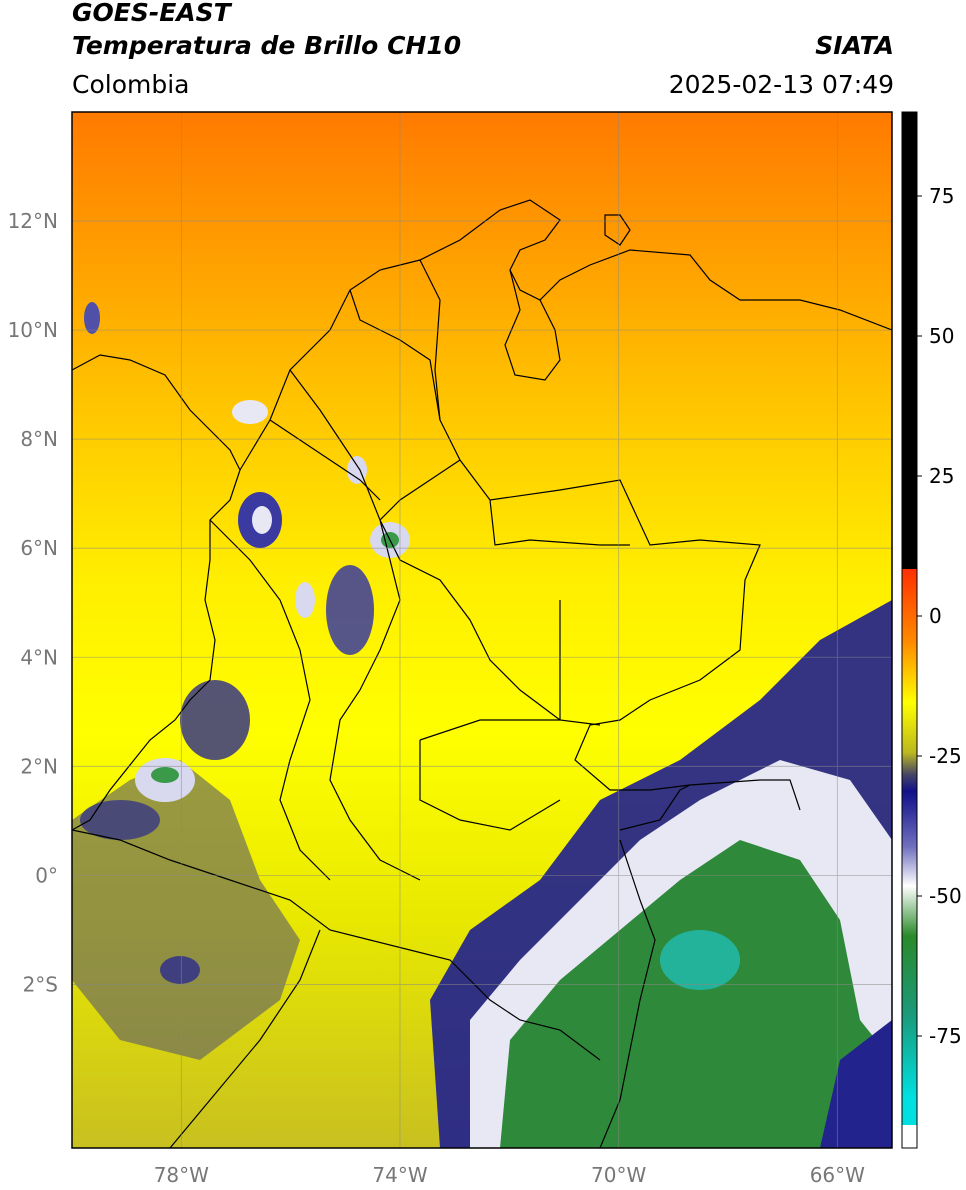  I want to click on product-title: Temperatura de Brillo CH10, so click(267, 45).